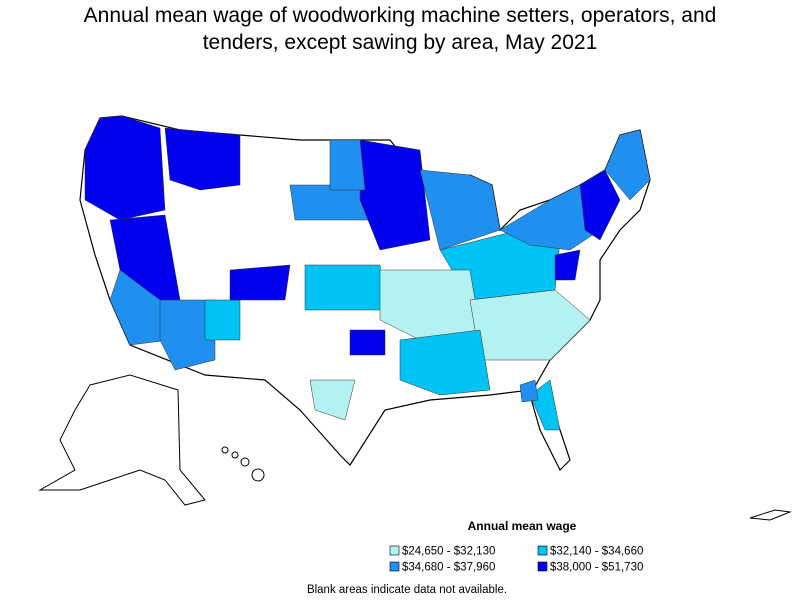  What do you see at coordinates (522, 526) in the screenshot?
I see `legend-title: Annual mean wage` at bounding box center [522, 526].